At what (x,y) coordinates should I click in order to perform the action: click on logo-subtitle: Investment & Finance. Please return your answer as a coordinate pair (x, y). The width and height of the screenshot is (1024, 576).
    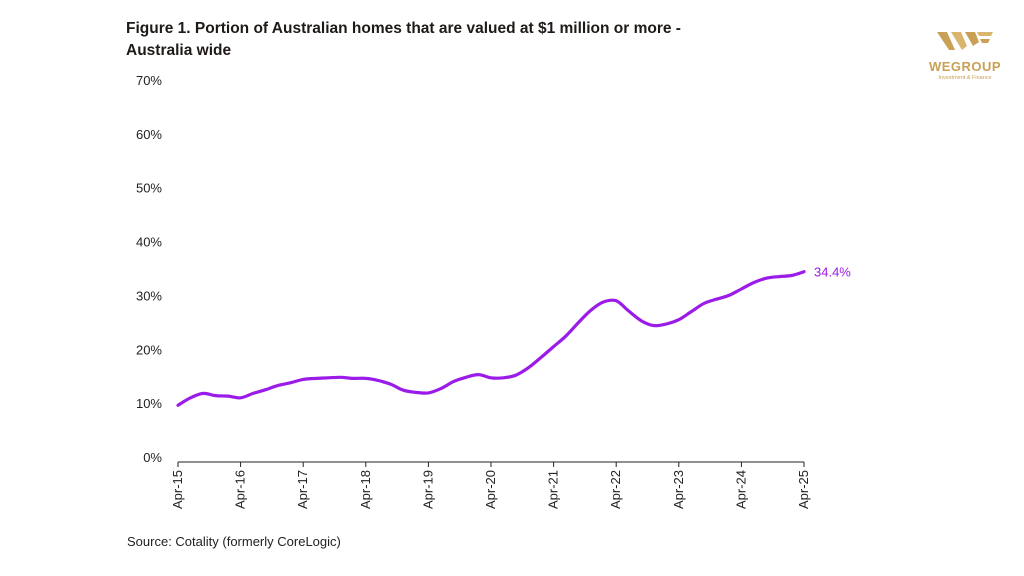
    Looking at the image, I should click on (965, 78).